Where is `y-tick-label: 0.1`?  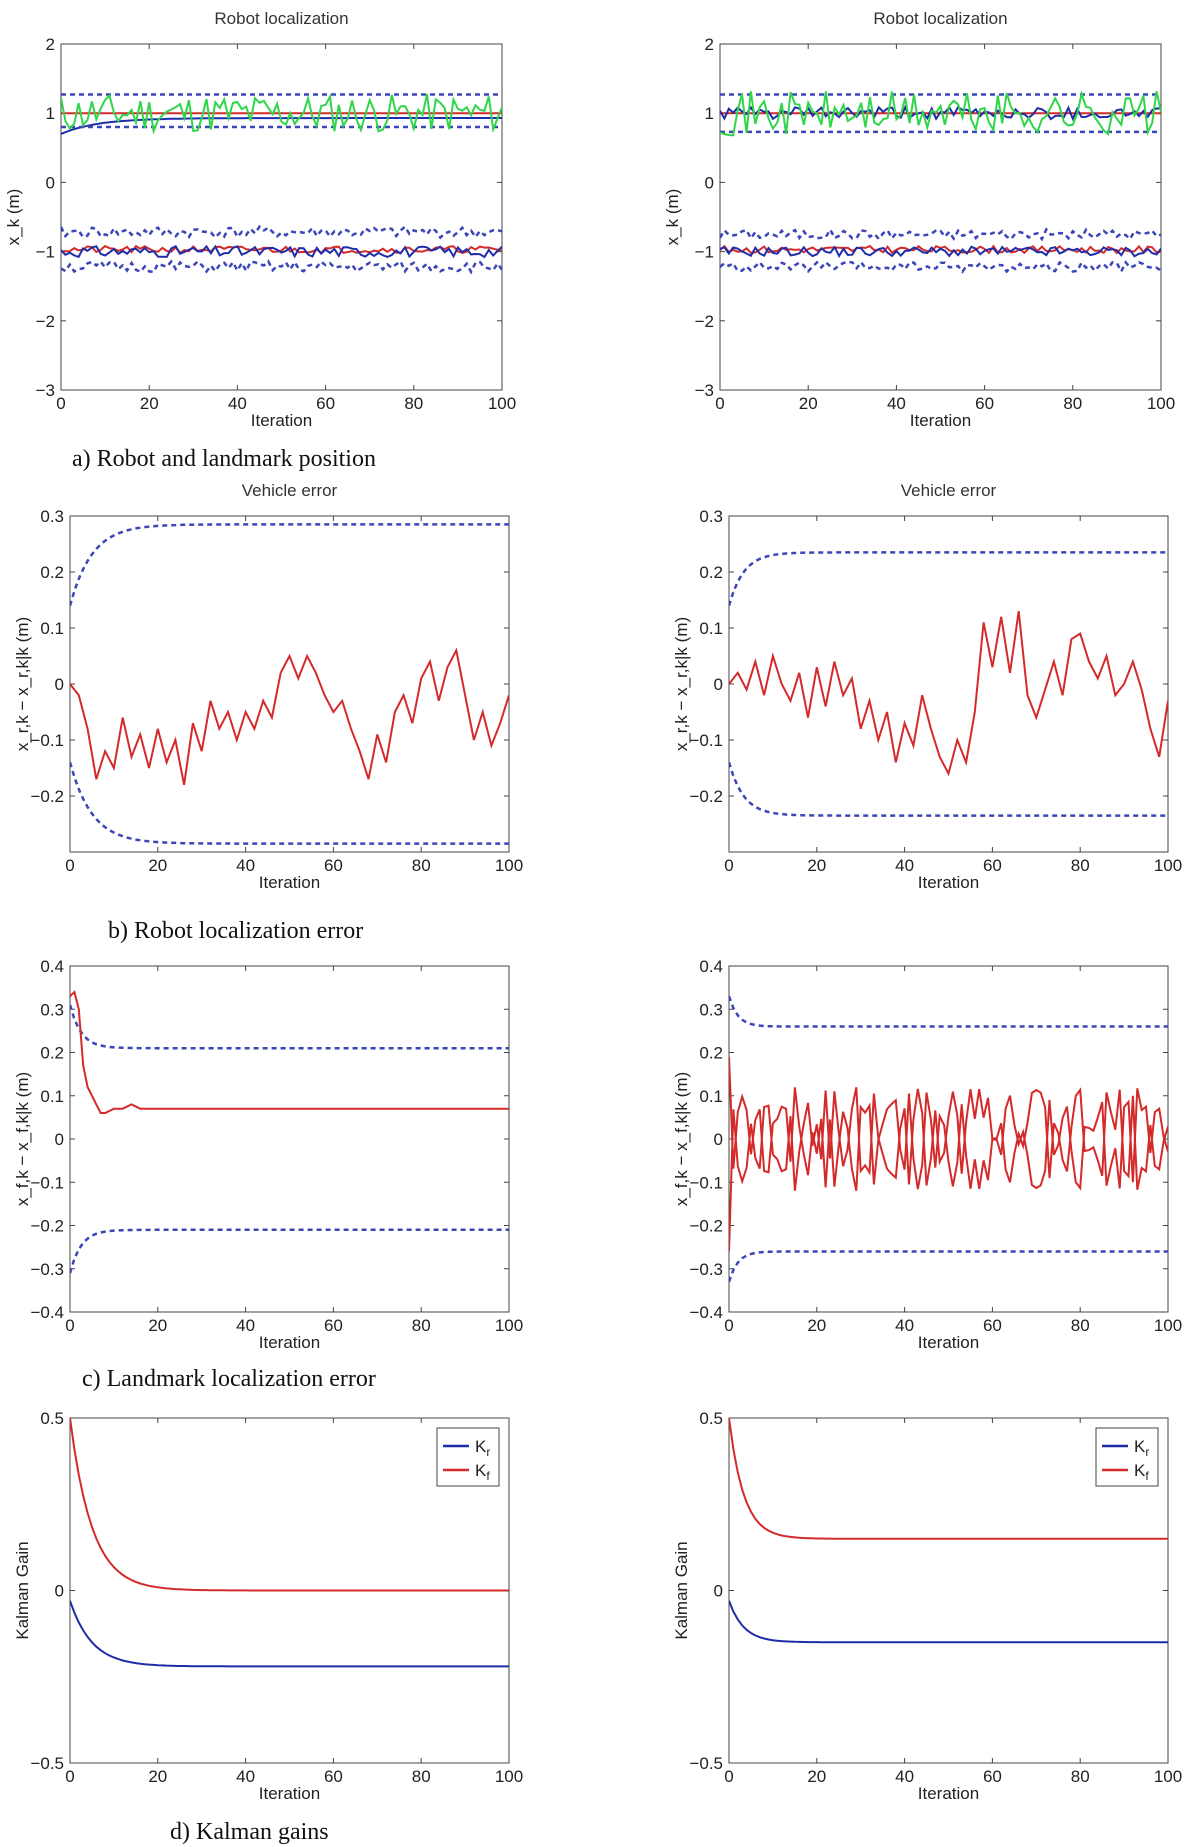
y-tick-label: 0.1 is located at coordinates (52, 1096).